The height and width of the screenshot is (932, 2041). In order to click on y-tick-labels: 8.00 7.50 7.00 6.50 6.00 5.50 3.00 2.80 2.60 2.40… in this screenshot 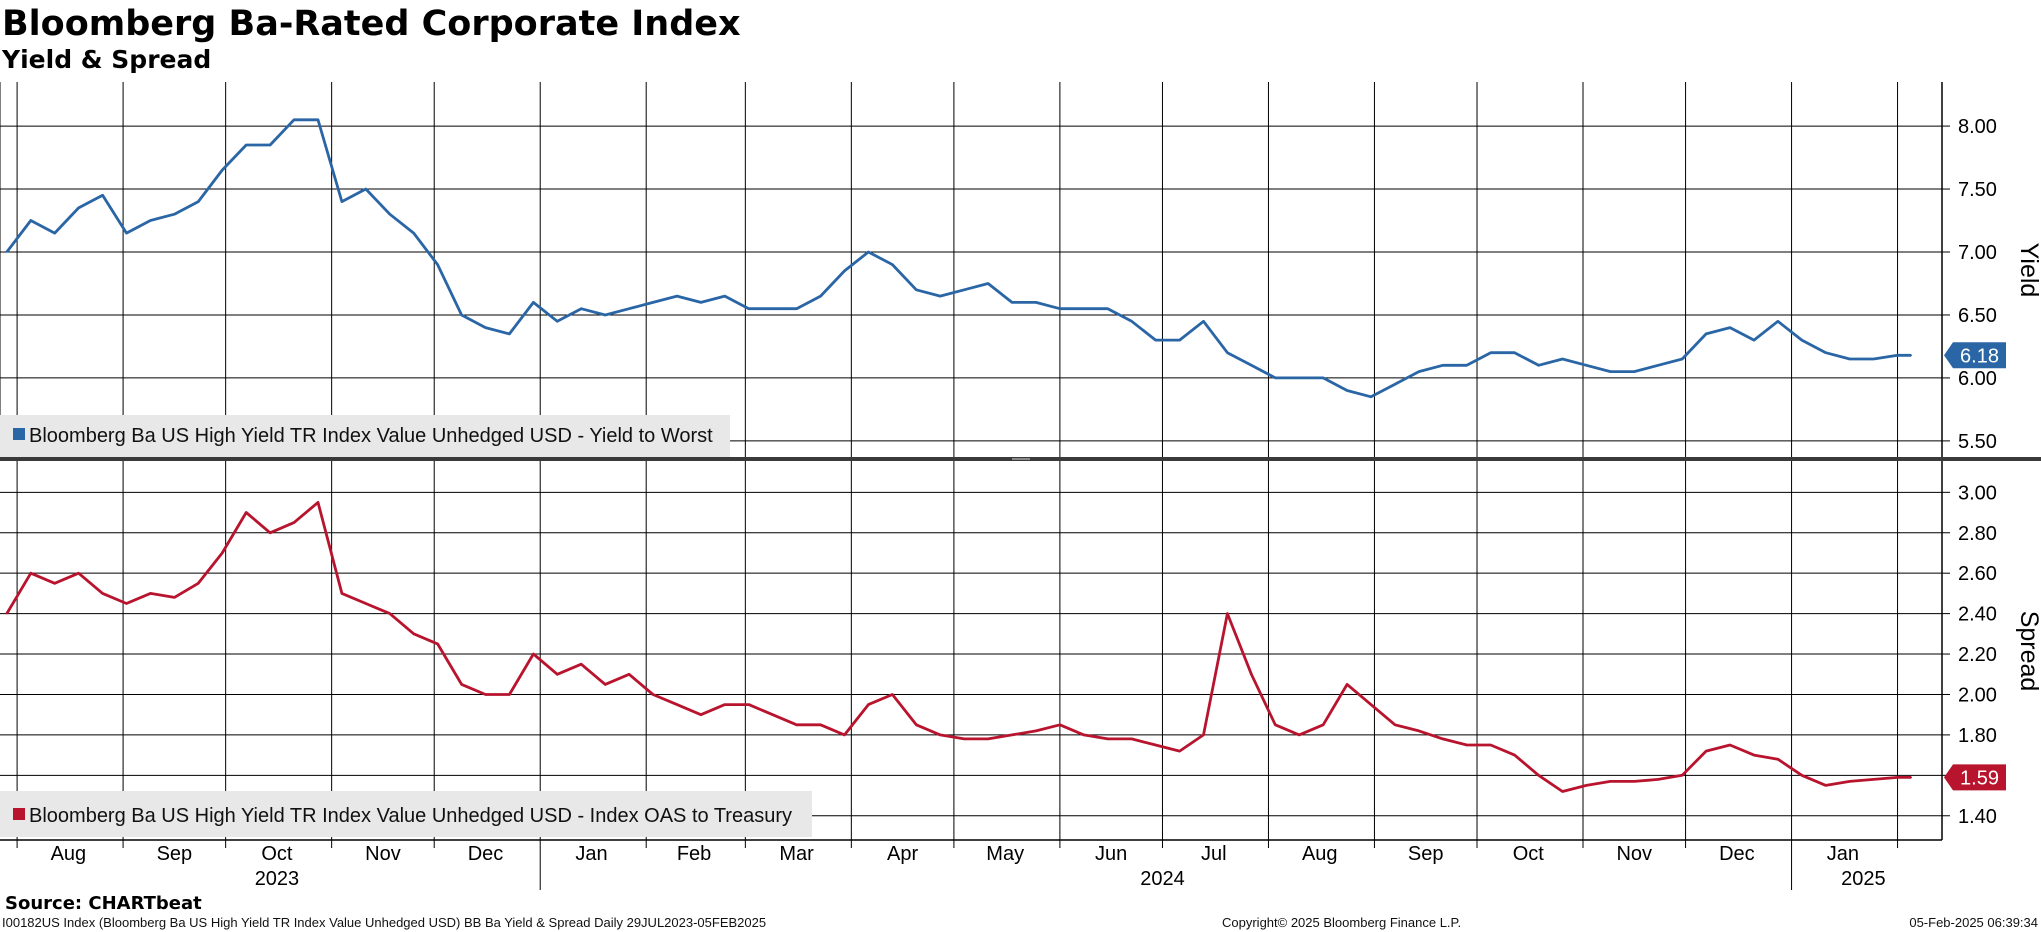, I will do `click(1977, 472)`.